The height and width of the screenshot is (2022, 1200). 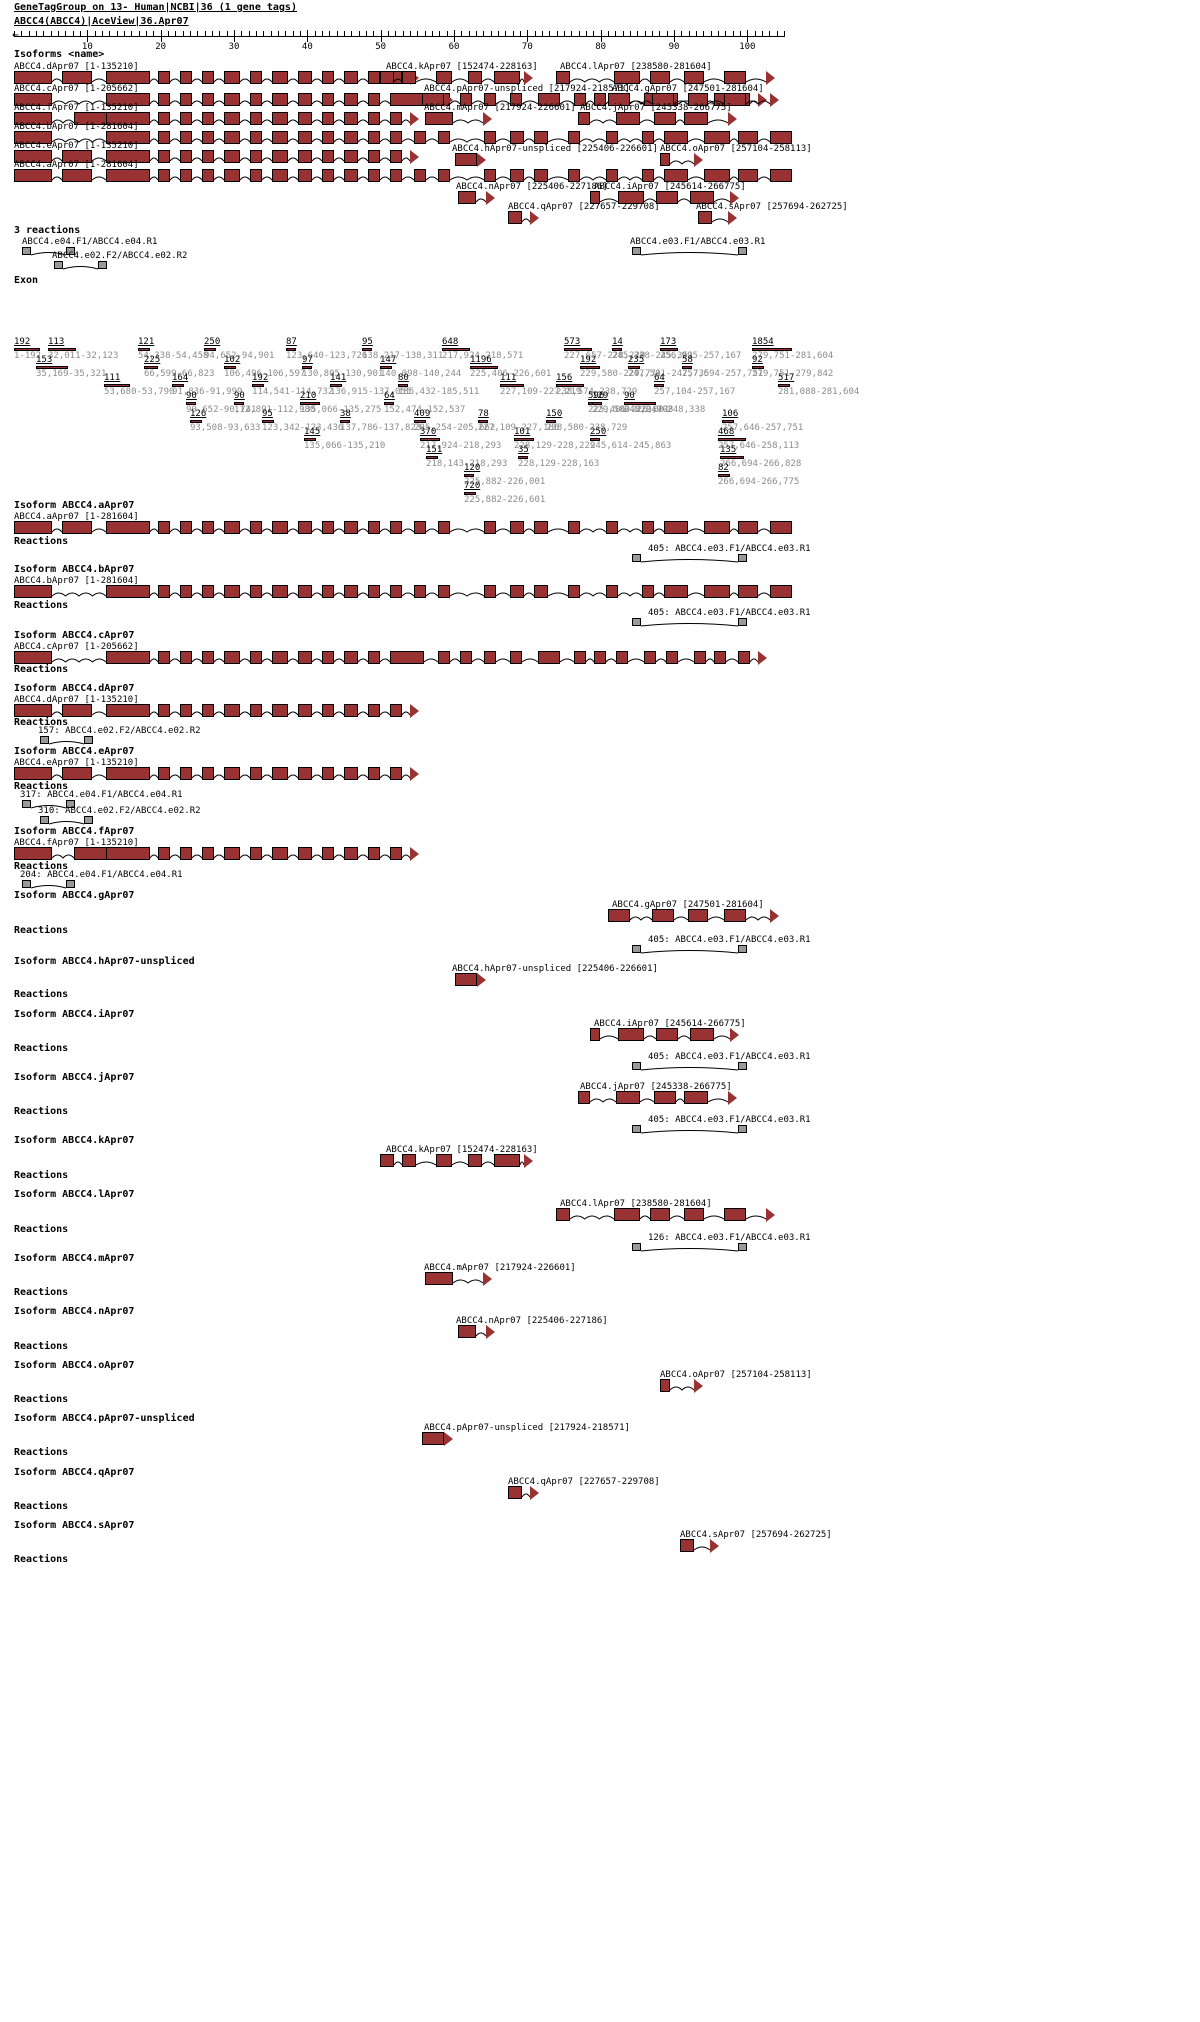 What do you see at coordinates (76, 700) in the screenshot?
I see `transcript-label: ABCC4.dApr07 [1-135210]` at bounding box center [76, 700].